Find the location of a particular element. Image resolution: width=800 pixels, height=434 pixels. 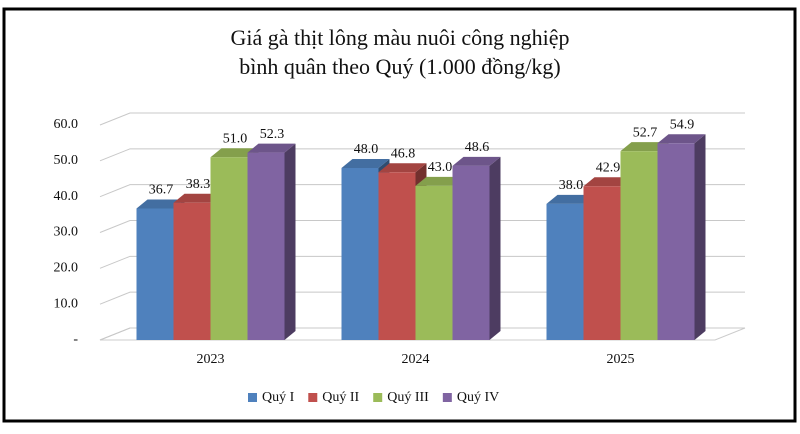

legend-label: Quý III is located at coordinates (408, 397).